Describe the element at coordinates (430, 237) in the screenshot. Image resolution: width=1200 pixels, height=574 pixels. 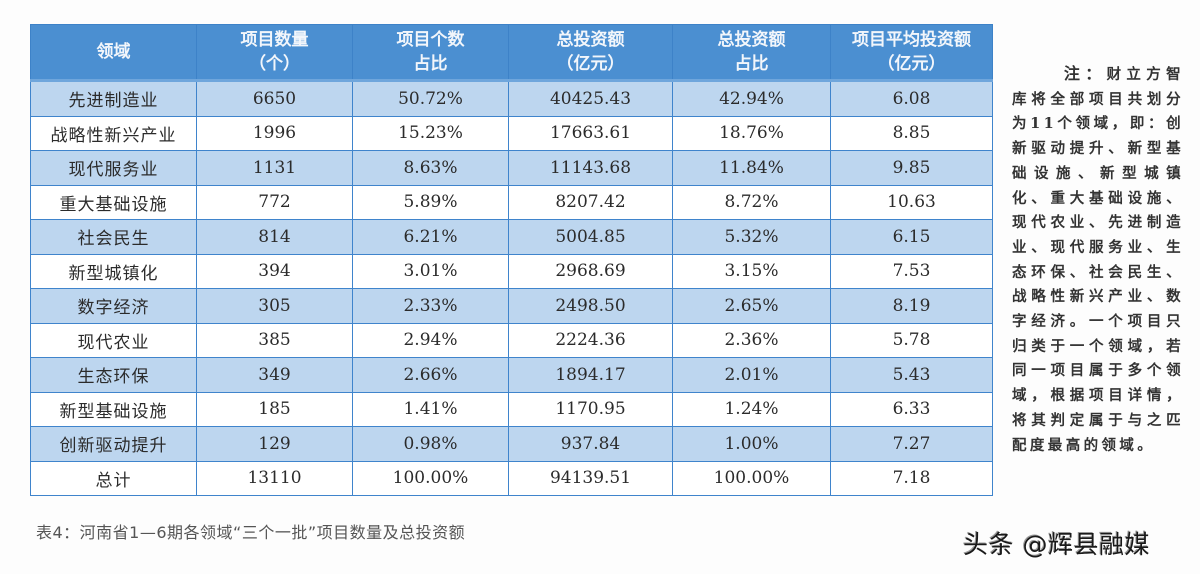
I see `cell-count-share: 6.21%` at that location.